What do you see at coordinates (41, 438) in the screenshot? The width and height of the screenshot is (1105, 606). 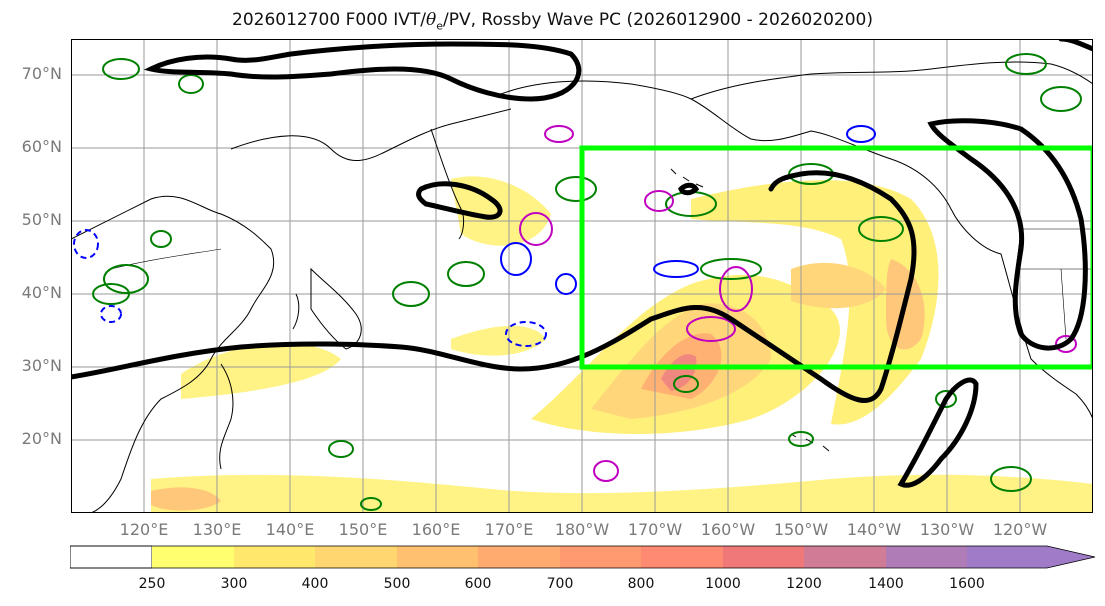 I see `lat-label-20n: 20°N` at bounding box center [41, 438].